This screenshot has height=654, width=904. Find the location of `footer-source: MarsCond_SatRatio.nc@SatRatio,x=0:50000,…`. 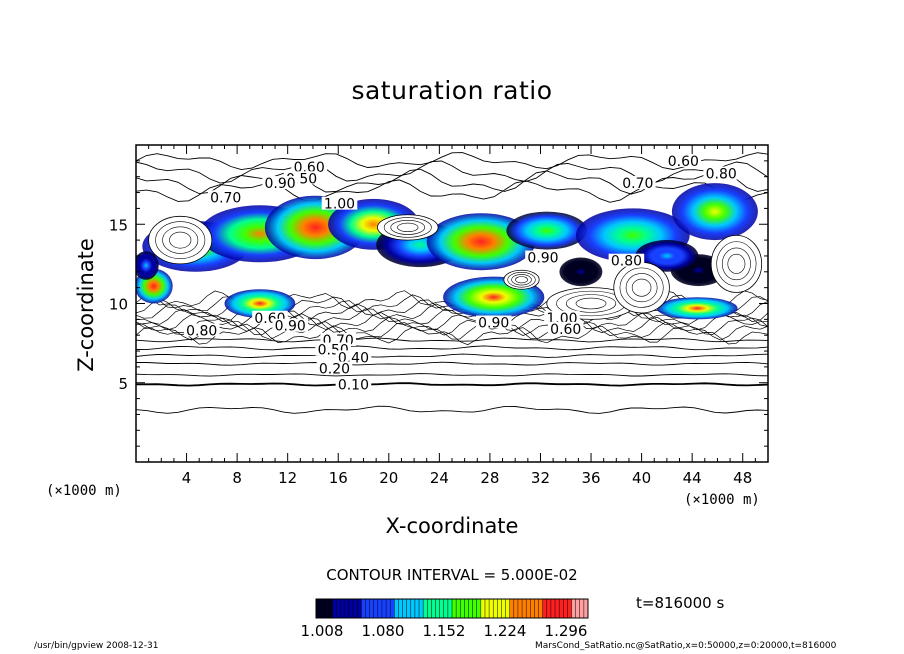

footer-source: MarsCond_SatRatio.nc@SatRatio,x=0:50000,… is located at coordinates (686, 646).